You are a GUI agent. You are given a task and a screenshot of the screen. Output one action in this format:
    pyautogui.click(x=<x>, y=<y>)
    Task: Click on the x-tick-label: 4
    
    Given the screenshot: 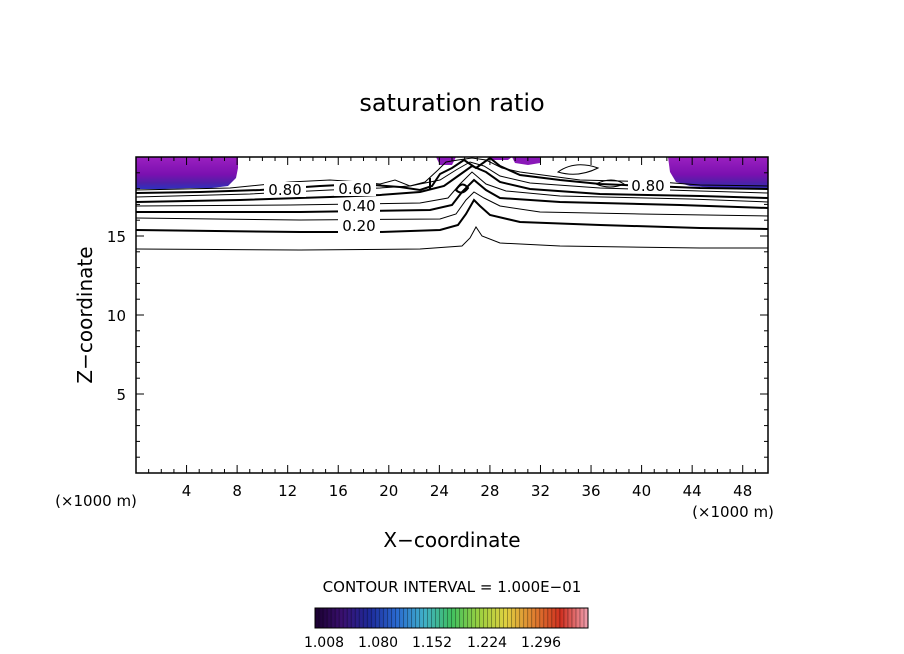 What is the action you would take?
    pyautogui.click(x=187, y=491)
    